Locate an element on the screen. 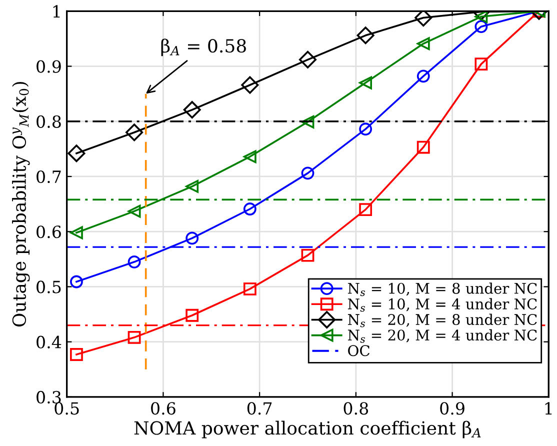 Image resolution: width=557 pixels, height=446 pixels. legend-label: OC is located at coordinates (359, 350).